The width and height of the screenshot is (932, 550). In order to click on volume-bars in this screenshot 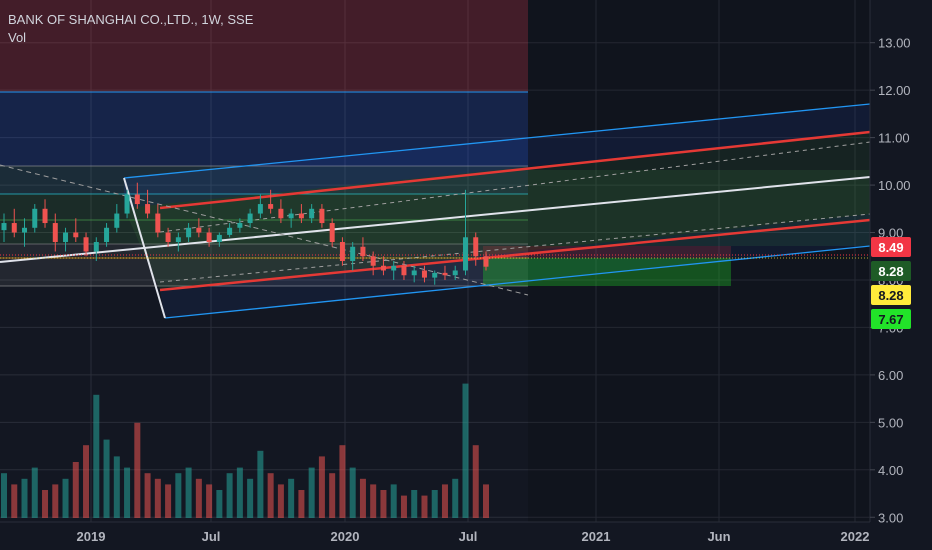, I will do `click(245, 450)`.